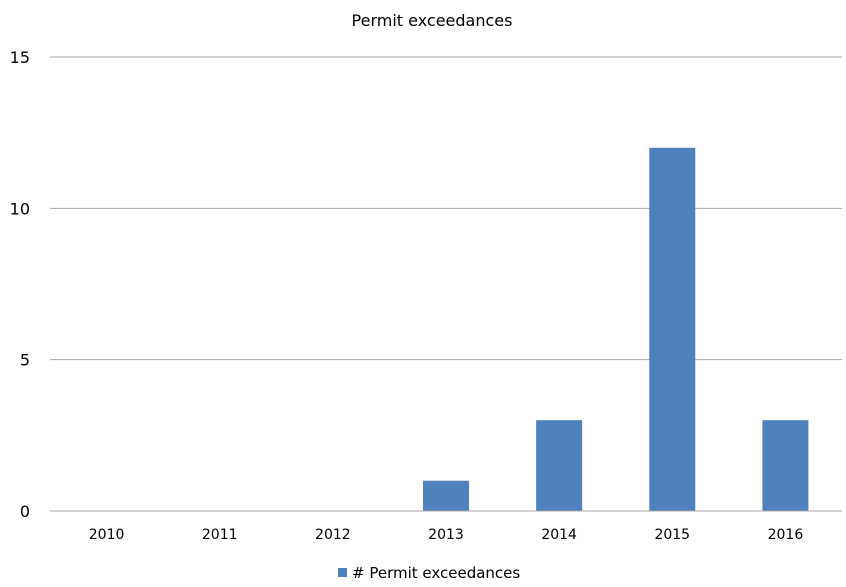  What do you see at coordinates (25, 511) in the screenshot?
I see `y-tick-label: 0` at bounding box center [25, 511].